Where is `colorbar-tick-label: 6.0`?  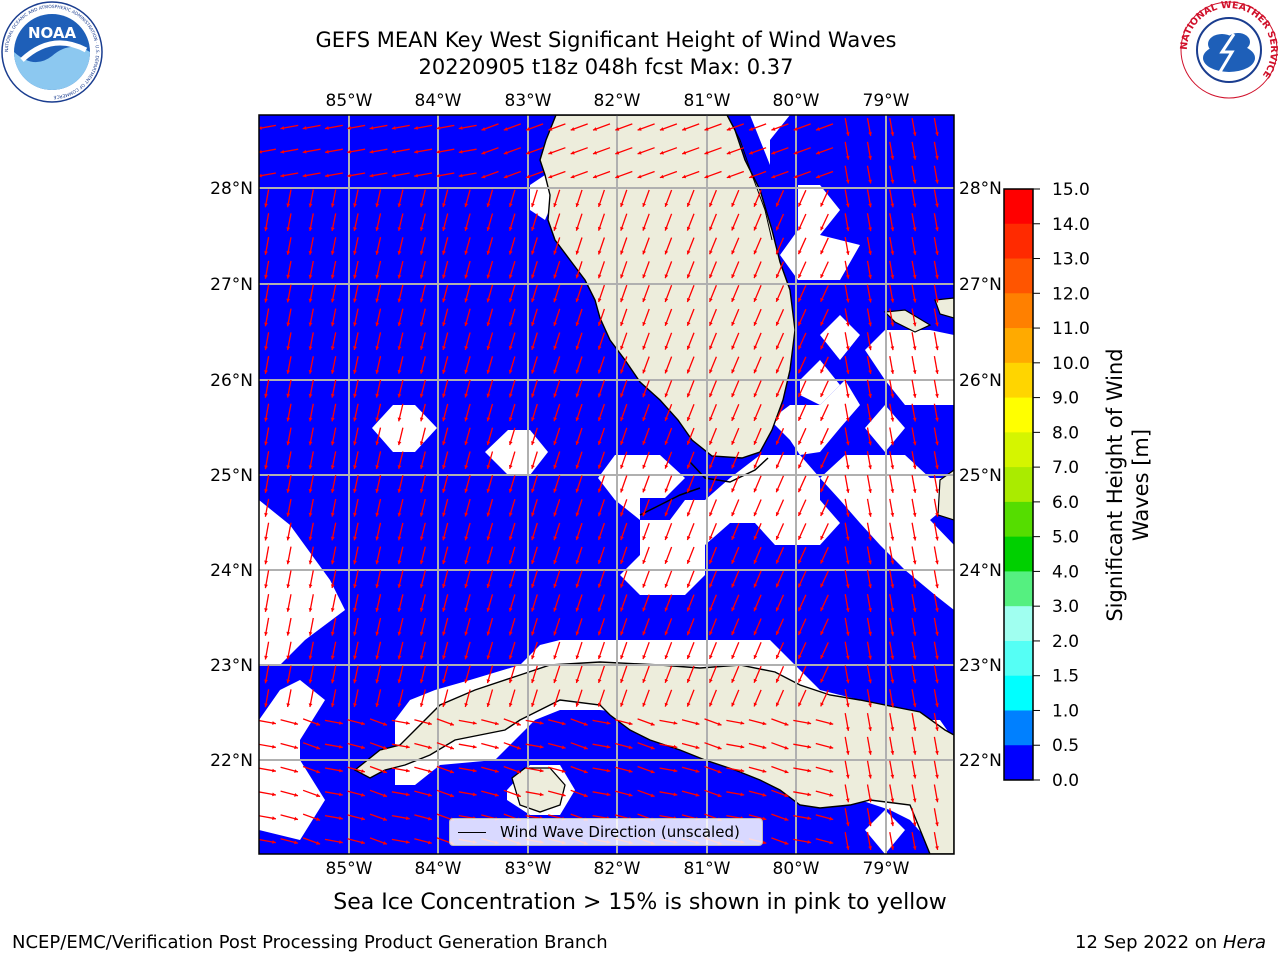
colorbar-tick-label: 6.0 is located at coordinates (1065, 503).